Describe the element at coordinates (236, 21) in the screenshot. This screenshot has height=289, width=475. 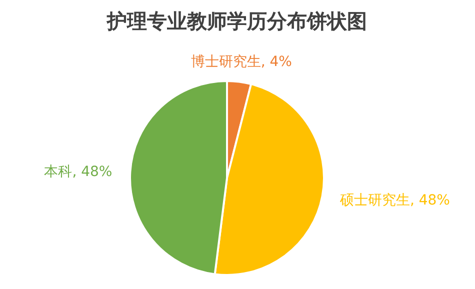
I see `chart-title: 护理专业教师学历分布饼状图` at that location.